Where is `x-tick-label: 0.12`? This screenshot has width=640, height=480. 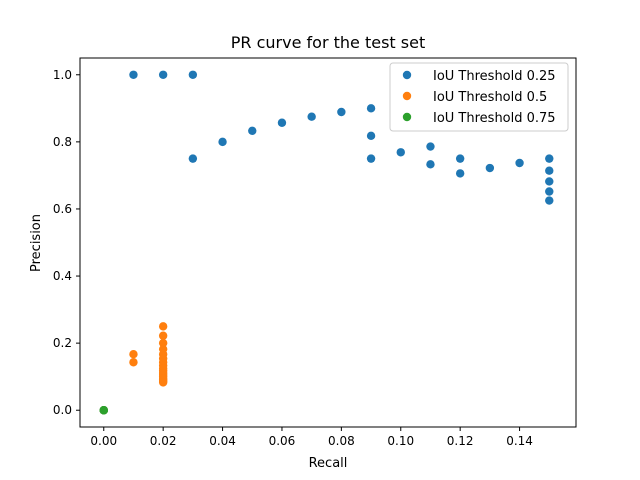
x-tick-label: 0.12 is located at coordinates (460, 441).